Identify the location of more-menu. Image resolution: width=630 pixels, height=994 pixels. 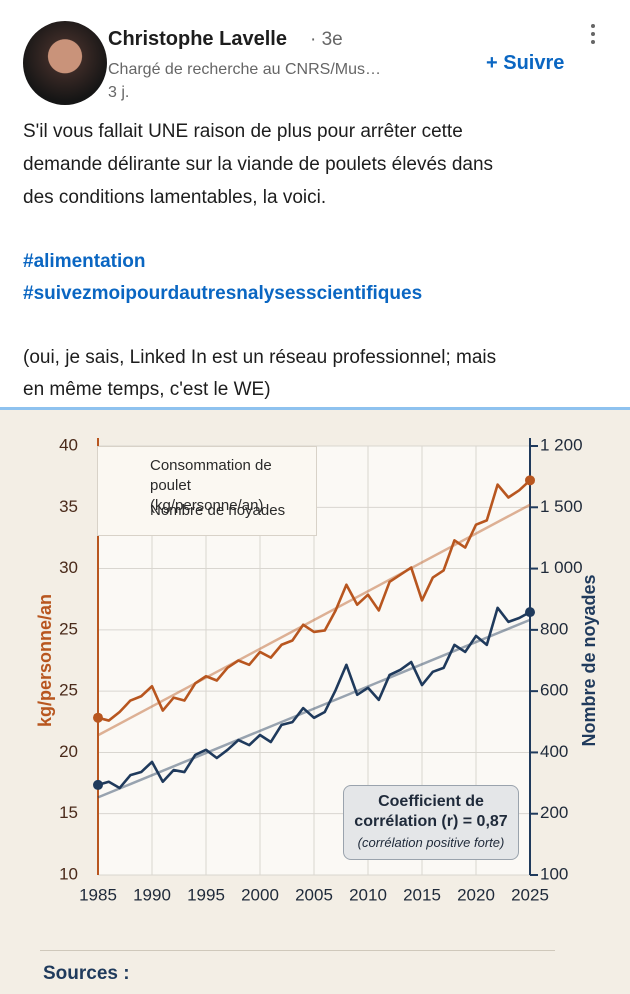
(593, 34).